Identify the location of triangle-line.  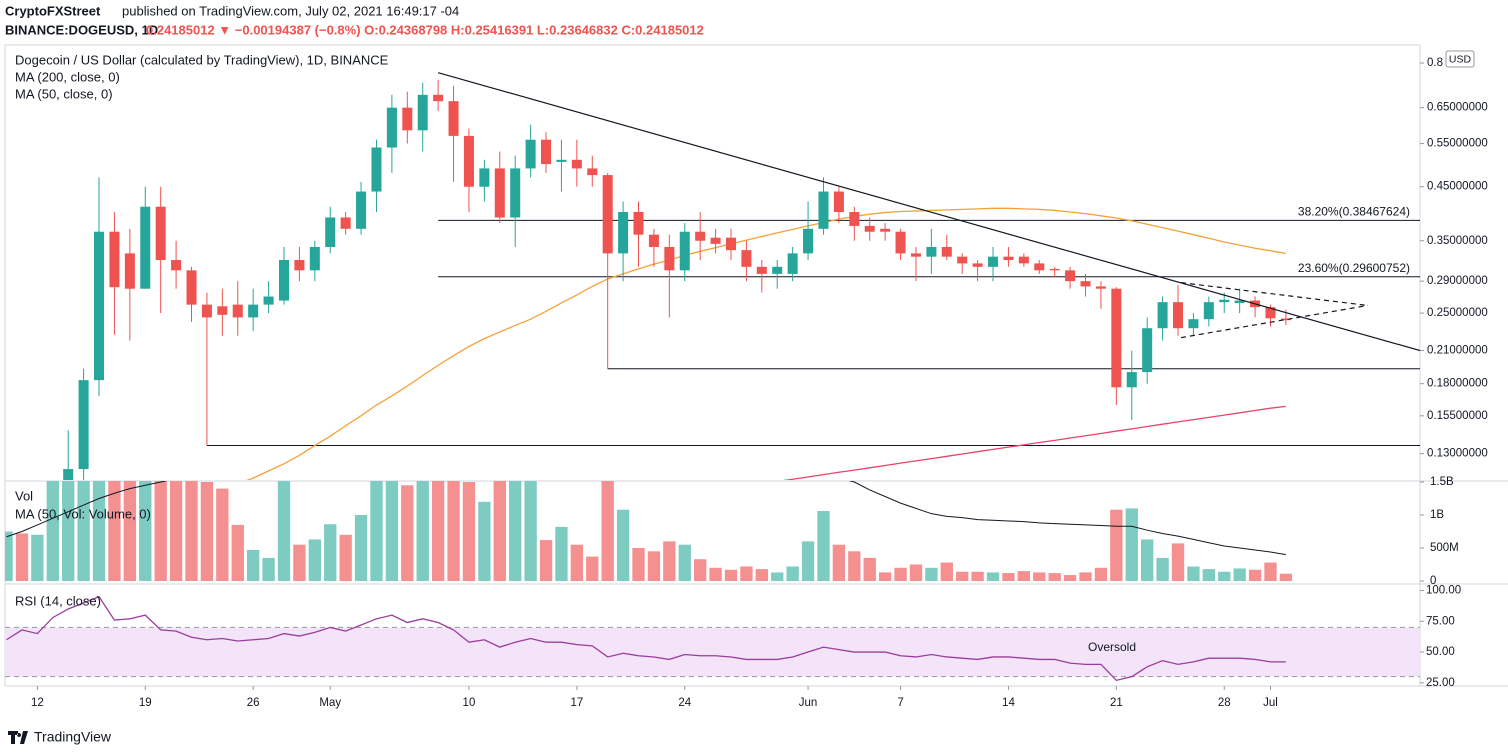
(1274, 294).